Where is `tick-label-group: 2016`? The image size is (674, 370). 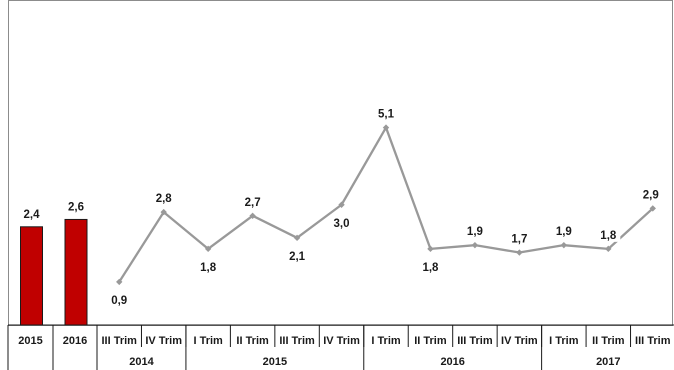 tick-label-group: 2016 is located at coordinates (452, 362).